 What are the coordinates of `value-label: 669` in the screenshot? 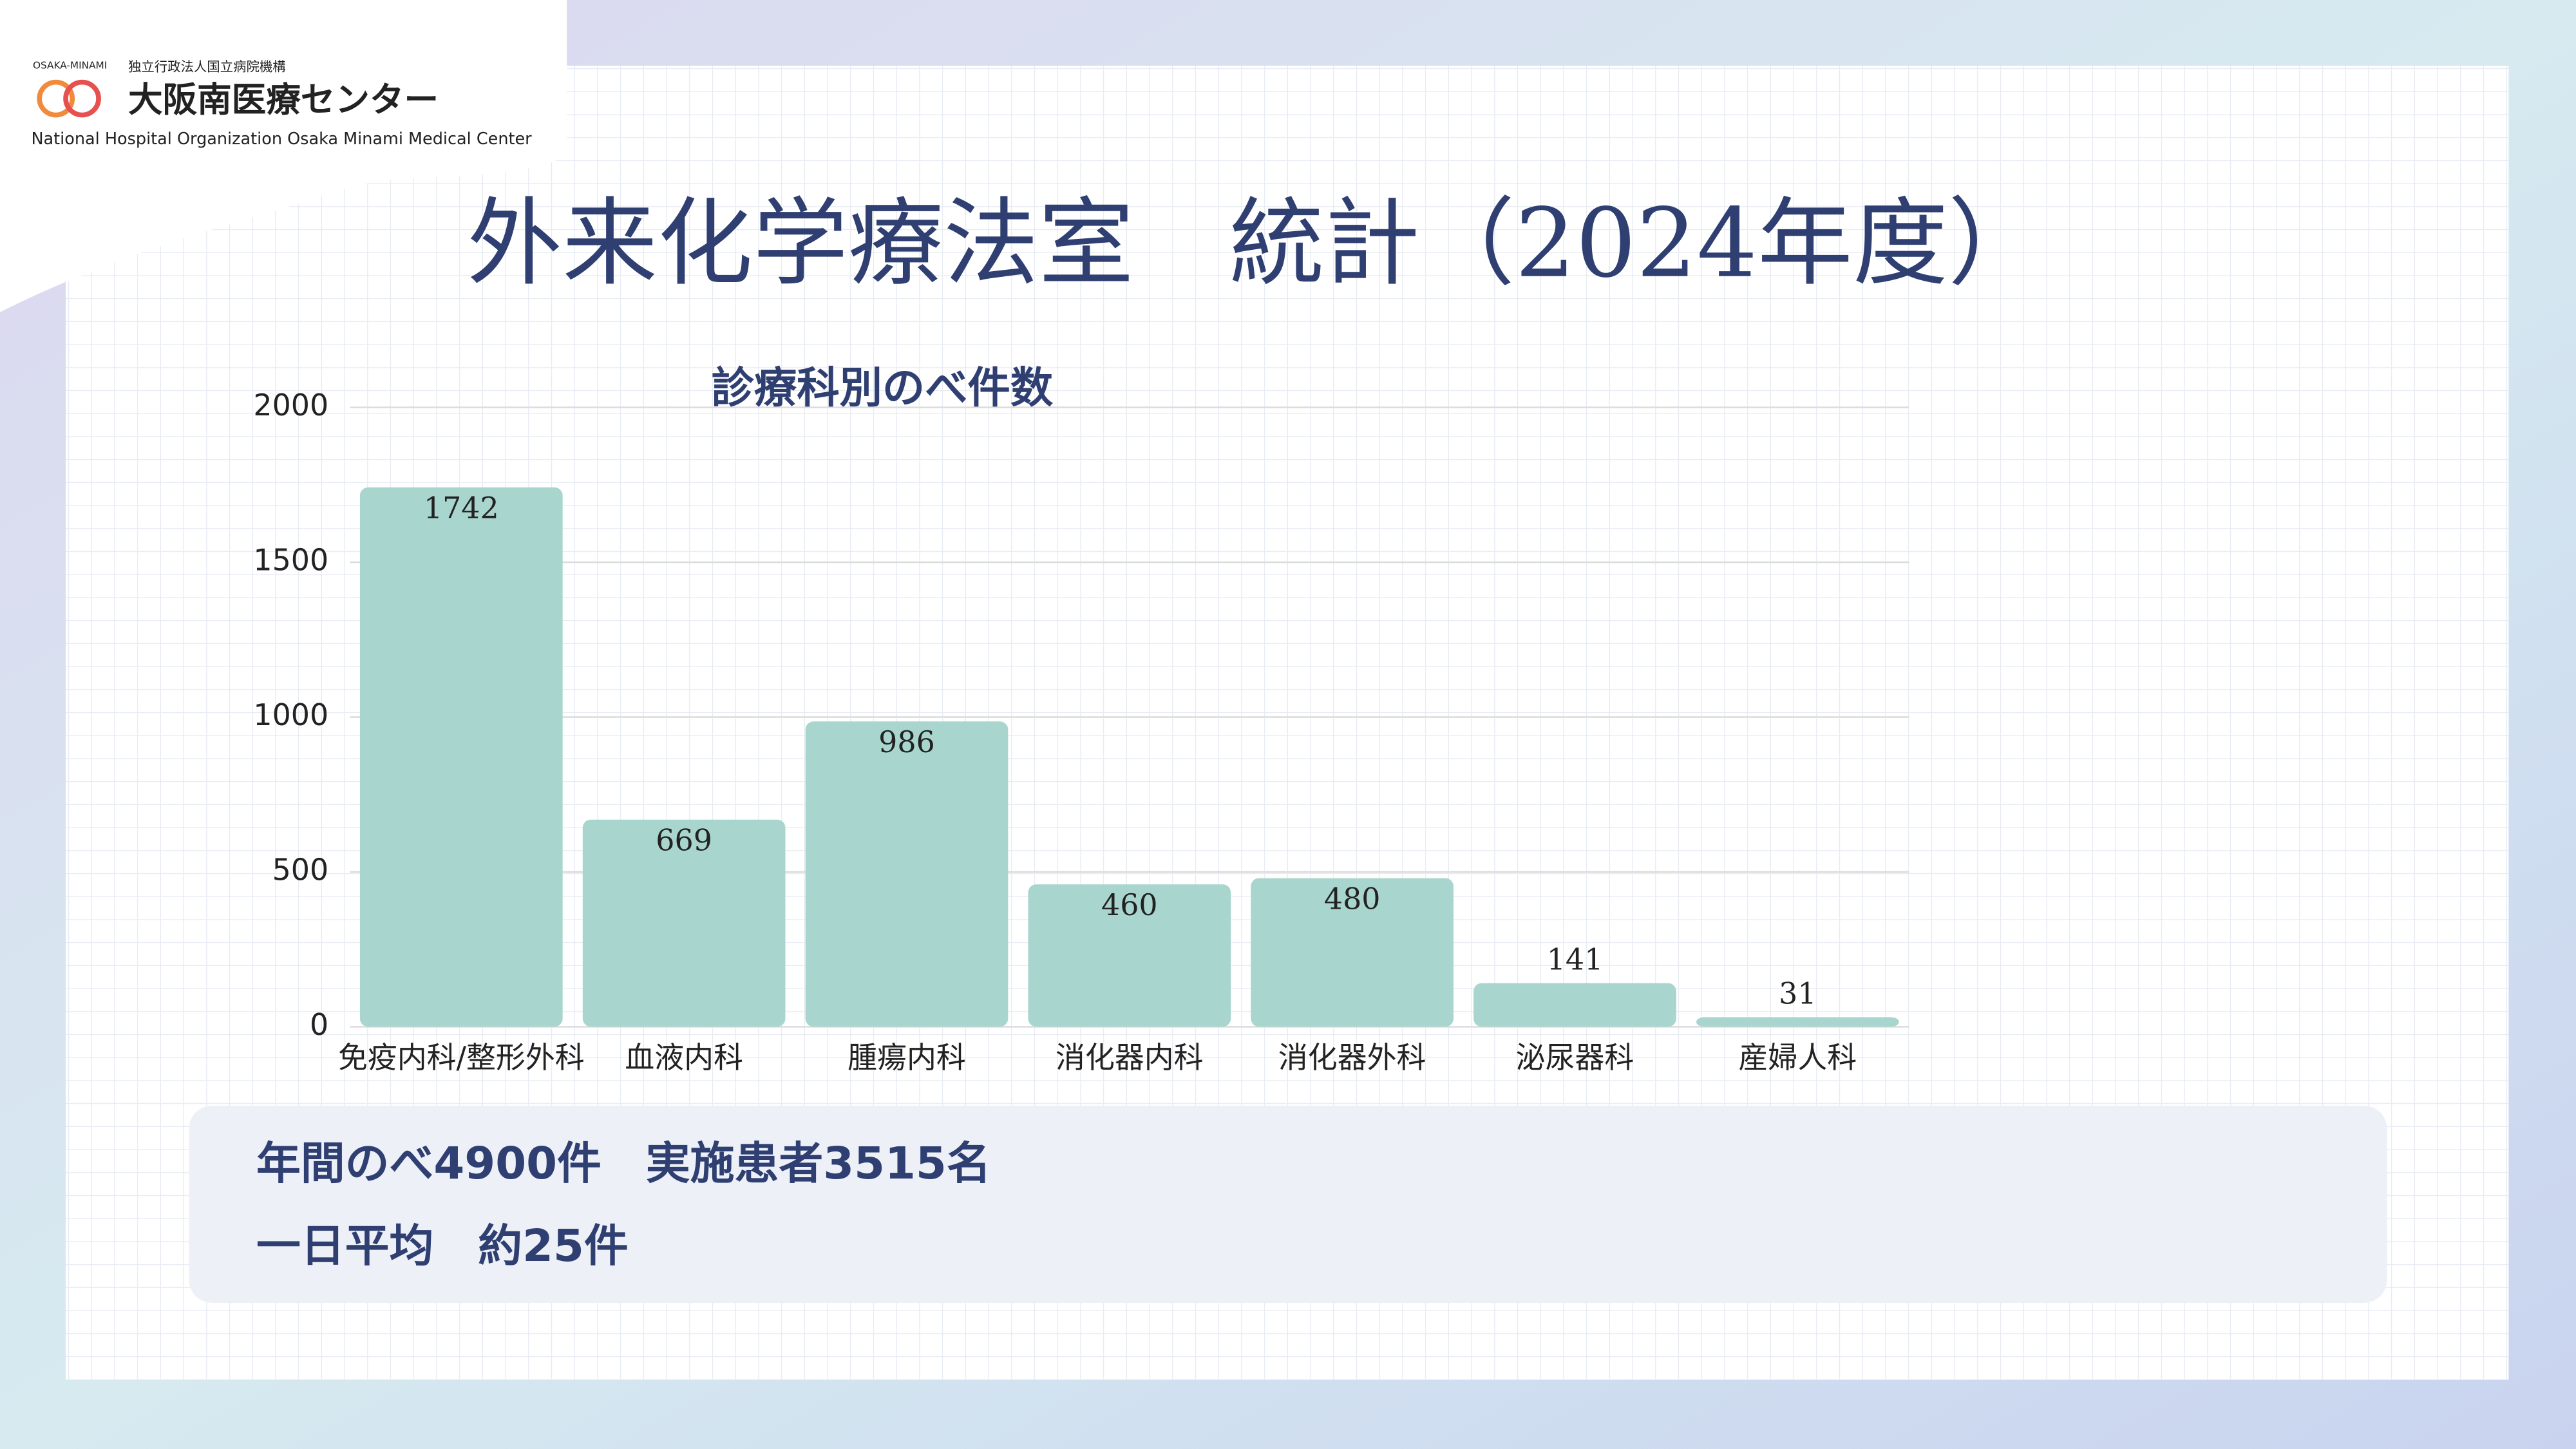 It's located at (684, 840).